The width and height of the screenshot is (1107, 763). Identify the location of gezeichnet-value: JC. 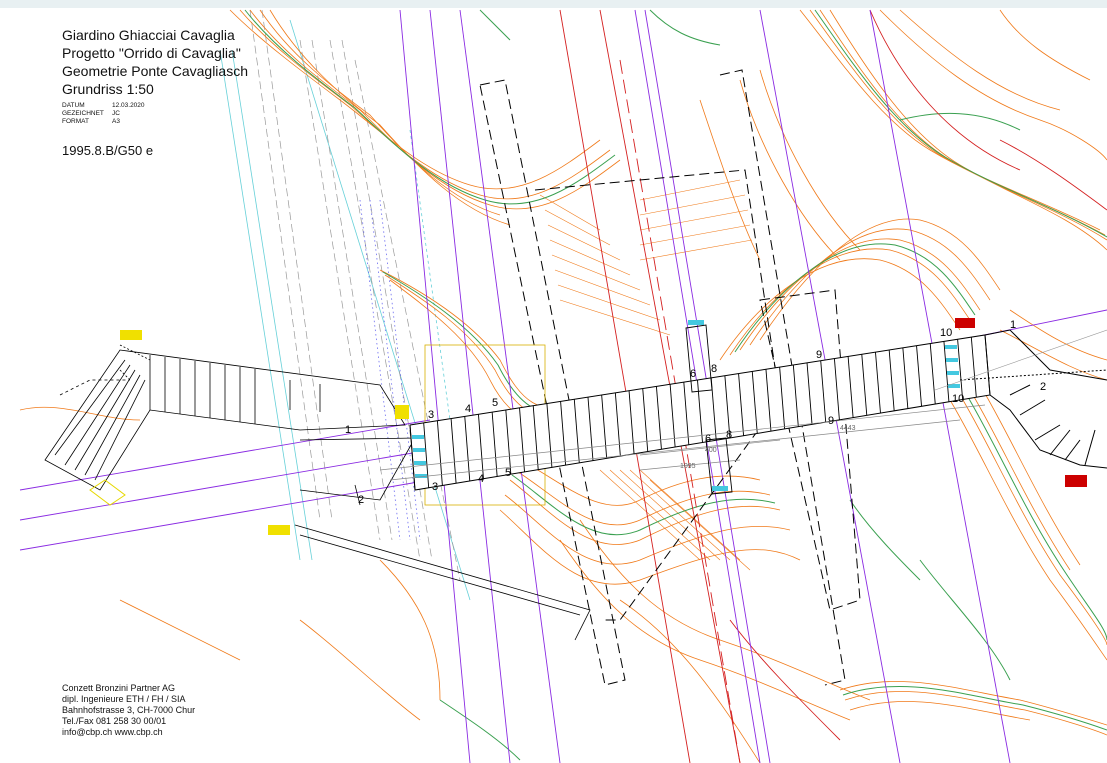
(116, 113).